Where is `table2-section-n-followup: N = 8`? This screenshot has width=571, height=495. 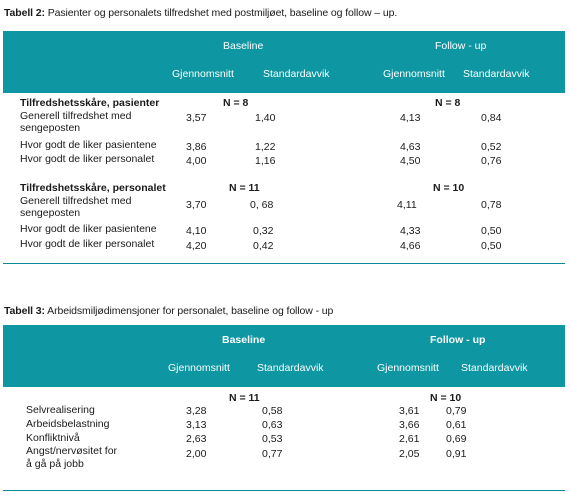
table2-section-n-followup: N = 8 is located at coordinates (448, 103).